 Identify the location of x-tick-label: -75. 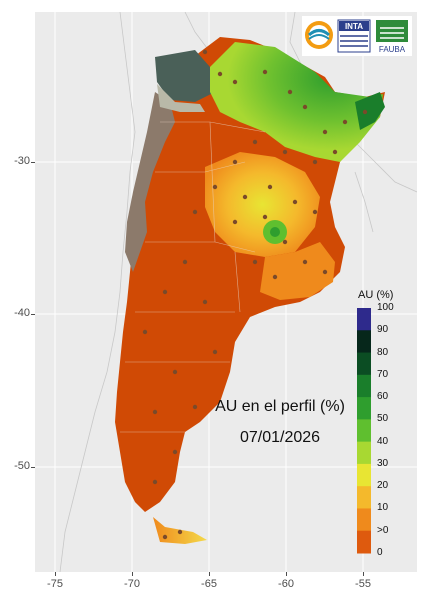
(55, 584).